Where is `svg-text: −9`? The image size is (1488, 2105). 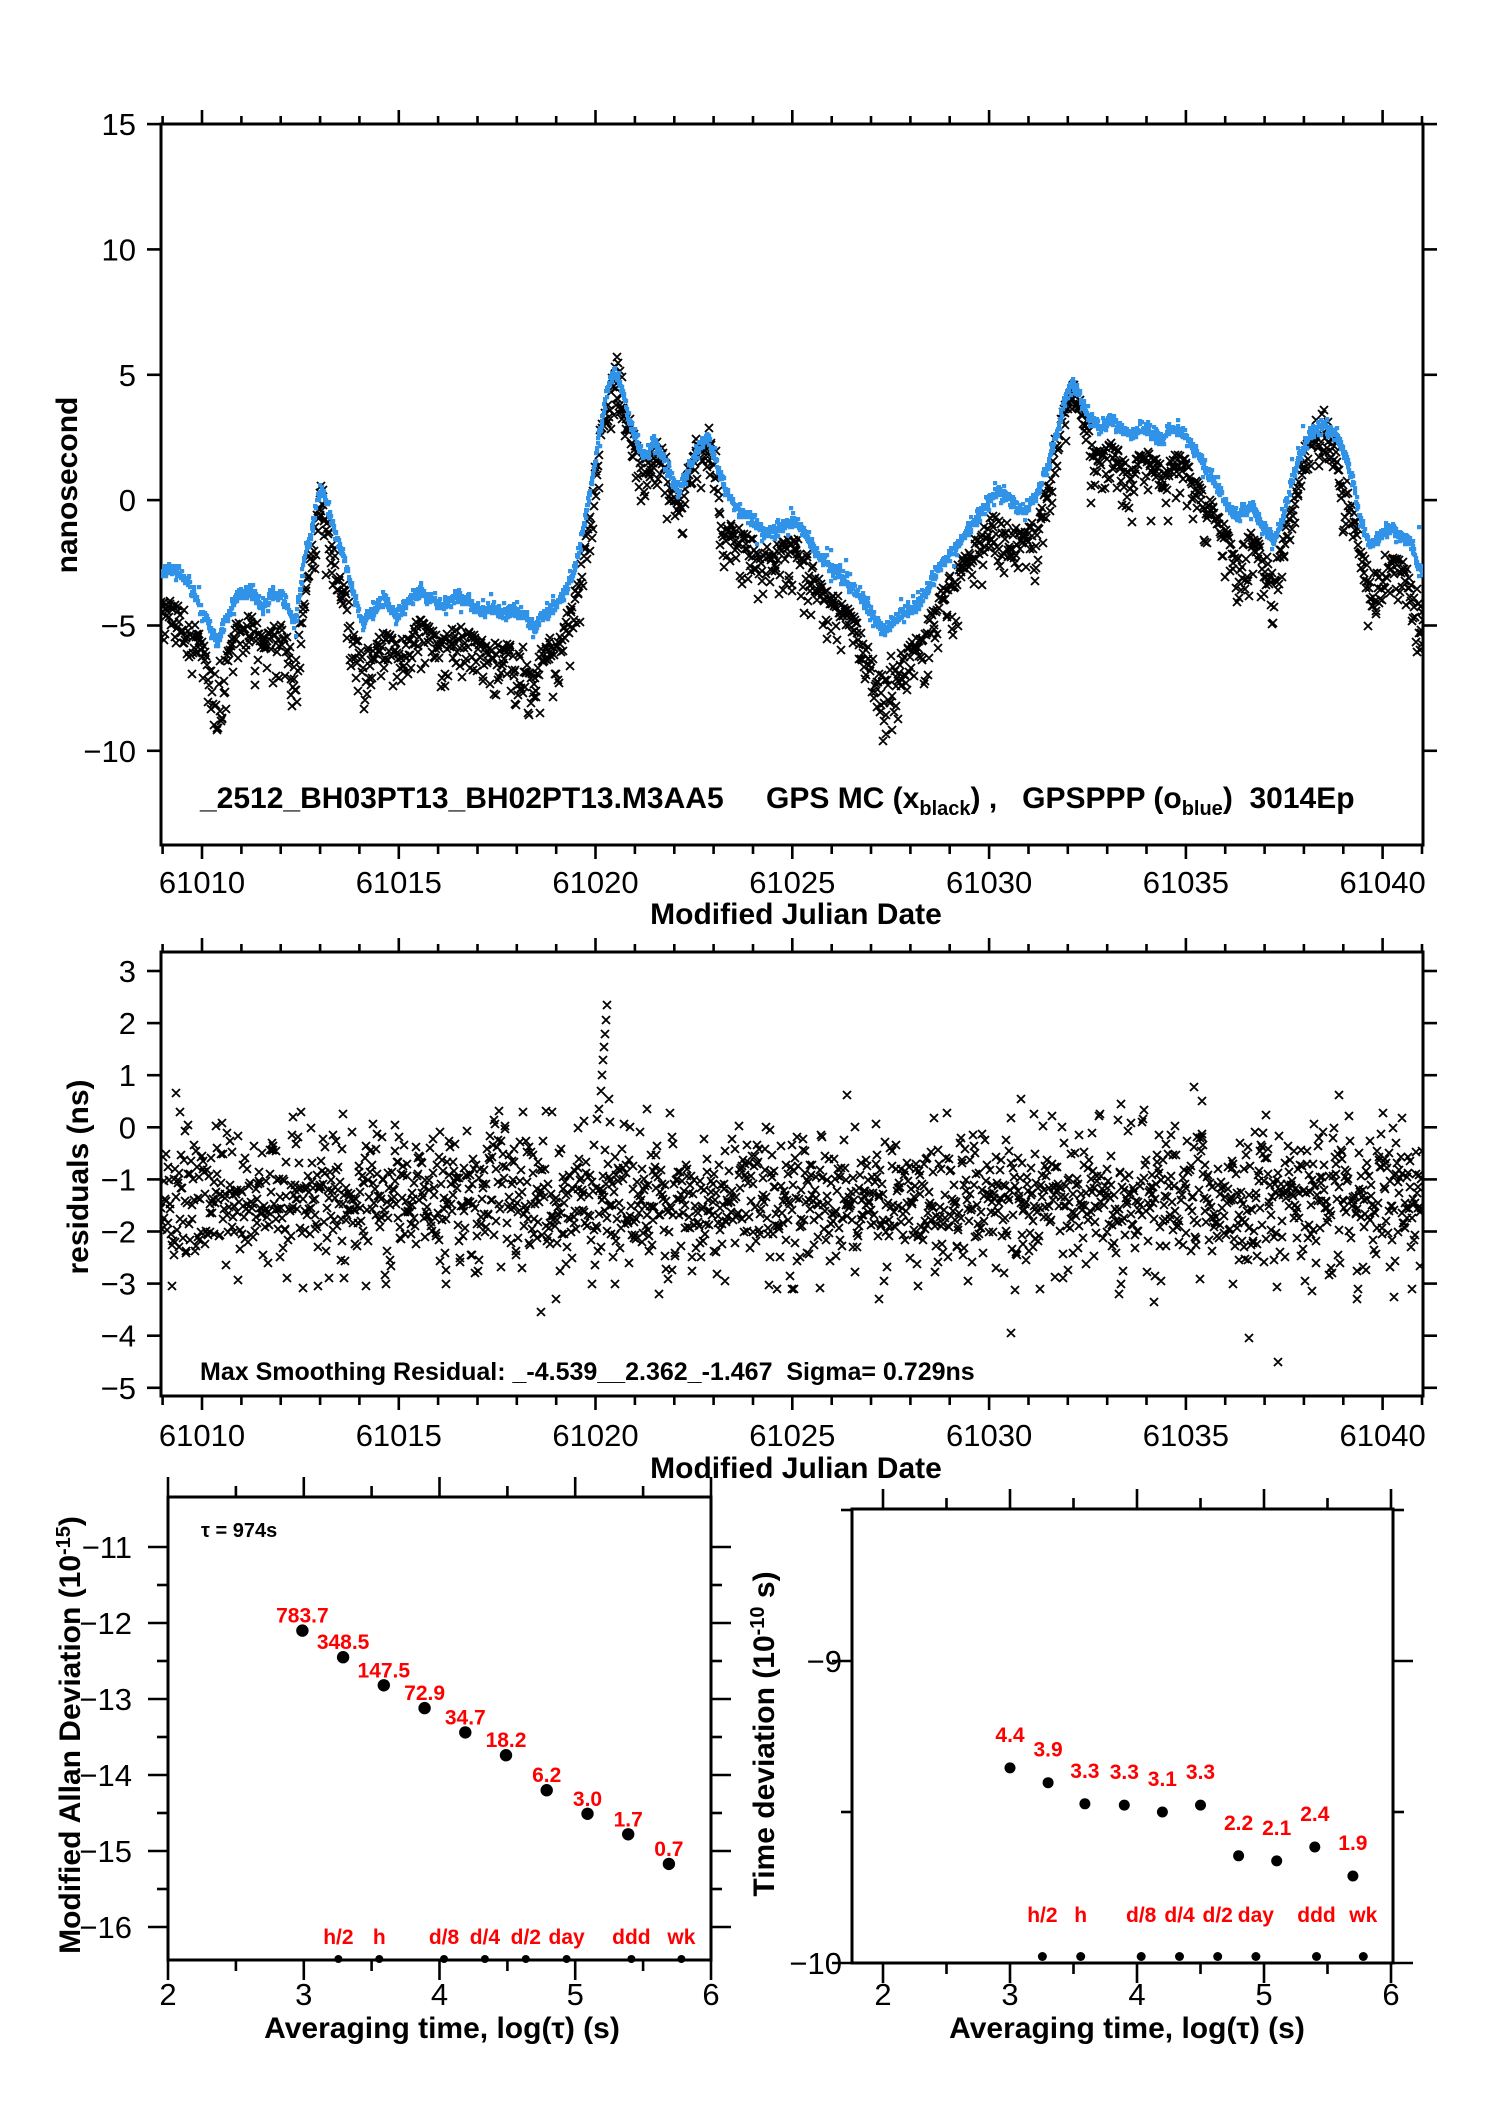 svg-text: −9 is located at coordinates (824, 1661).